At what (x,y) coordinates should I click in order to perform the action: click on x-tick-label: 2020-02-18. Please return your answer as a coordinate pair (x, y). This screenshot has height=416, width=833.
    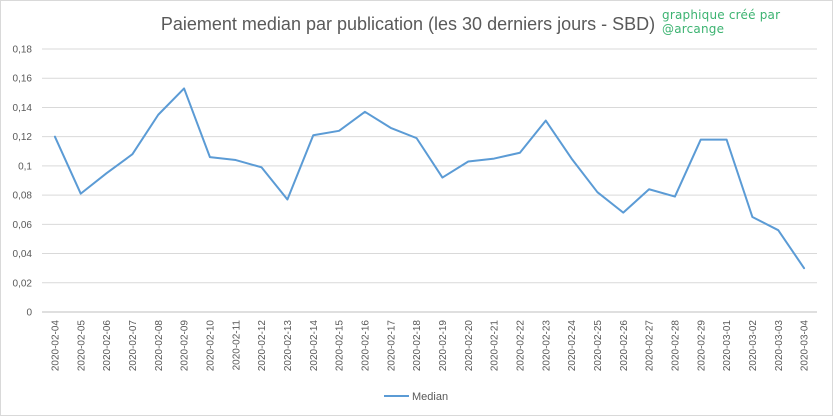
    Looking at the image, I should click on (417, 346).